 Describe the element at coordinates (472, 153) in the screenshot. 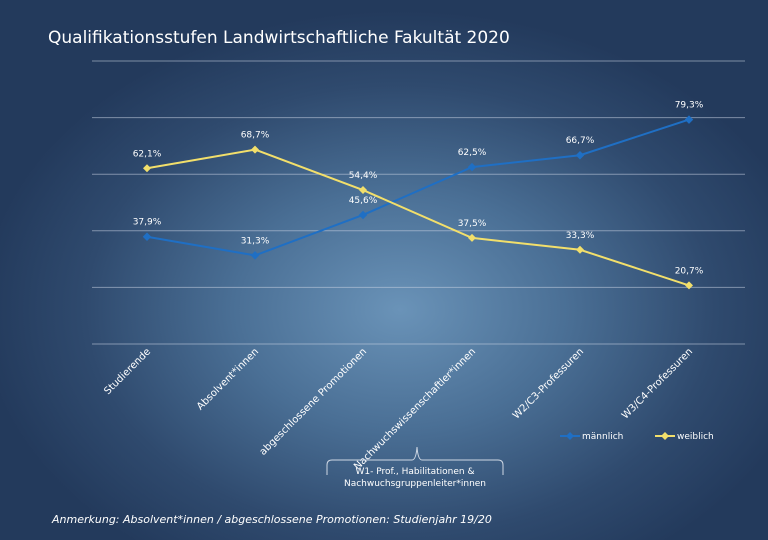

I see `data-label: 62,5%` at that location.